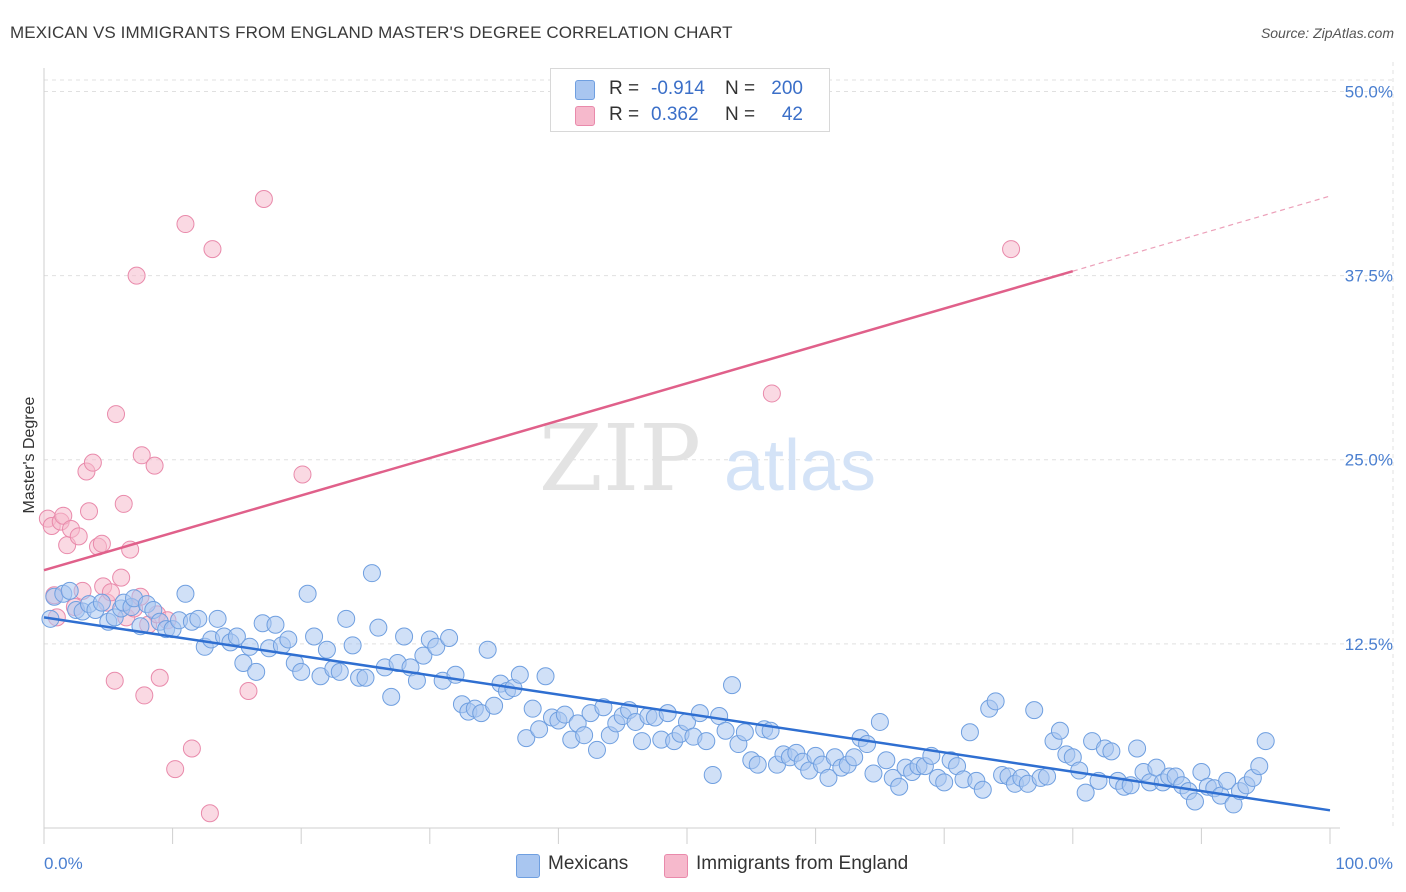  What do you see at coordinates (1364, 863) in the screenshot?
I see `x-tick-label-max: 100.0%` at bounding box center [1364, 863].